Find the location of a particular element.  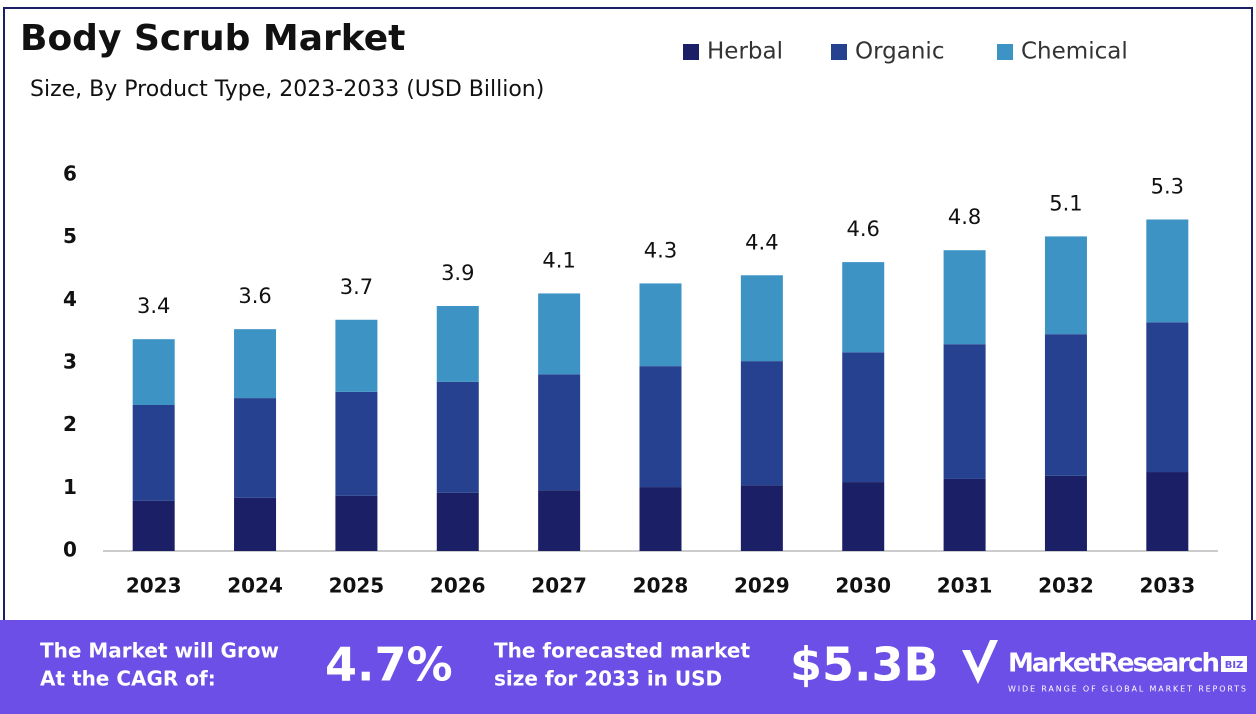

total-label: 4.8 is located at coordinates (964, 217).